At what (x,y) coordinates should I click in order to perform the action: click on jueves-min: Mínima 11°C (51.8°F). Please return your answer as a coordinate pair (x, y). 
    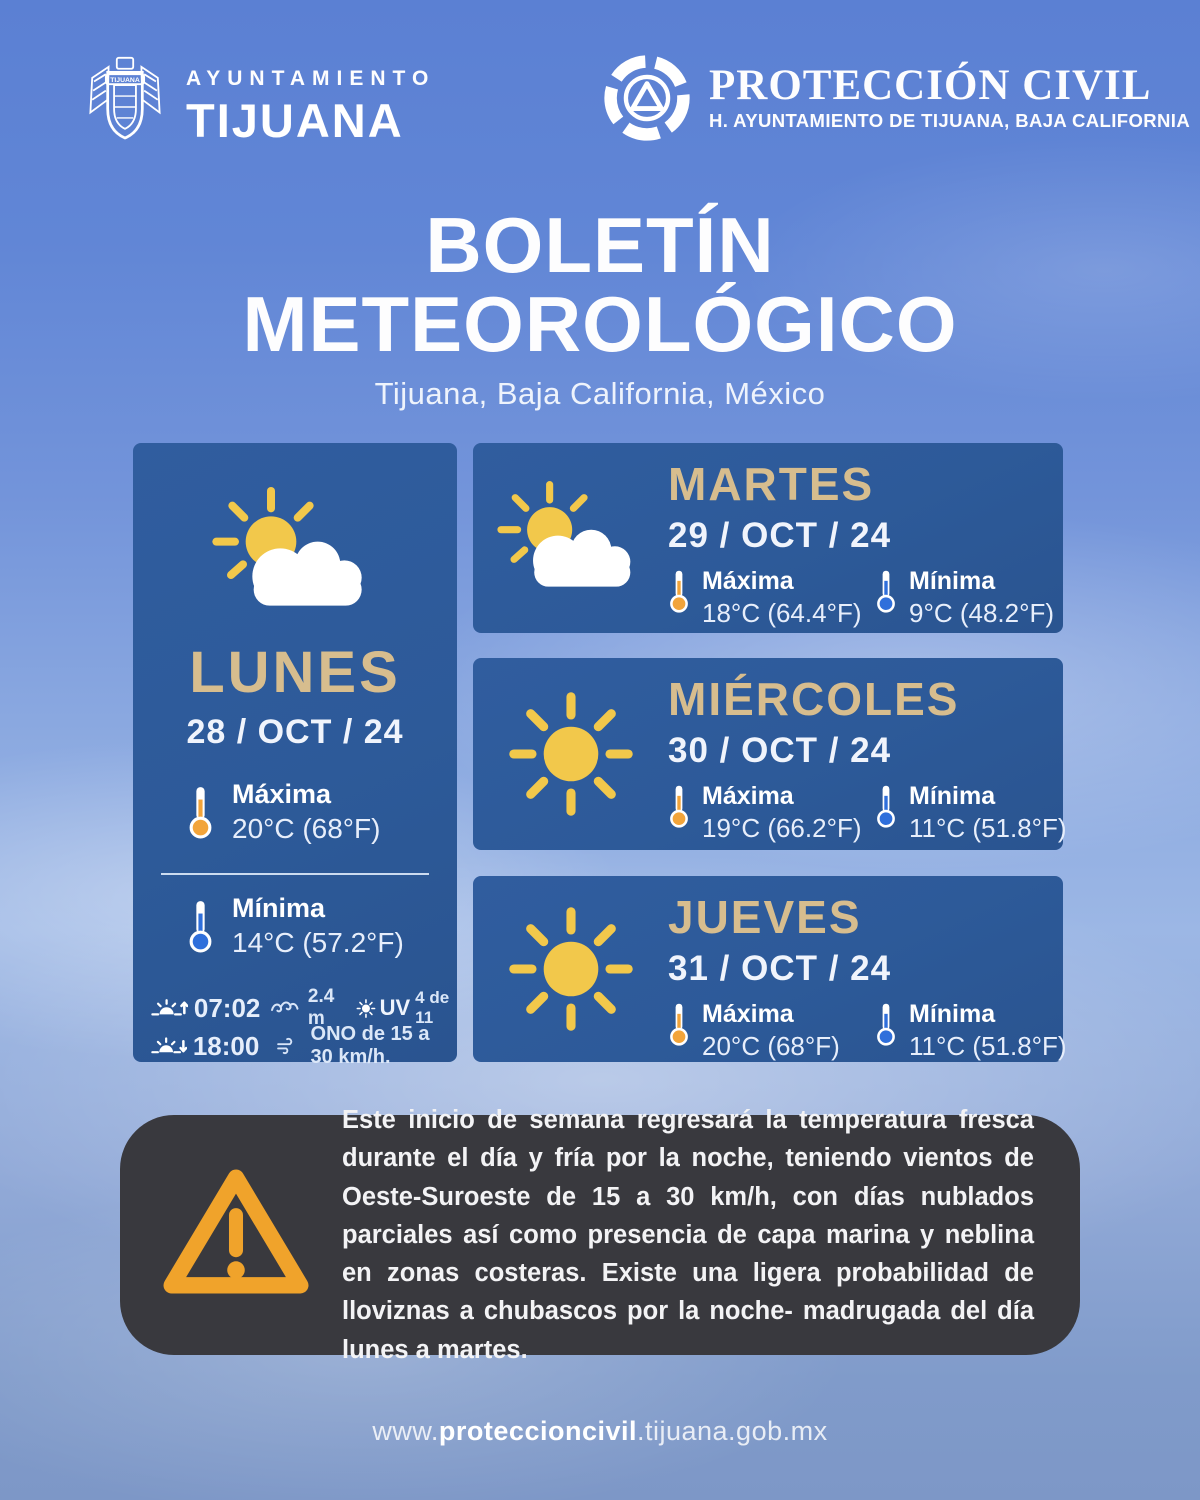
    Looking at the image, I should click on (978, 1031).